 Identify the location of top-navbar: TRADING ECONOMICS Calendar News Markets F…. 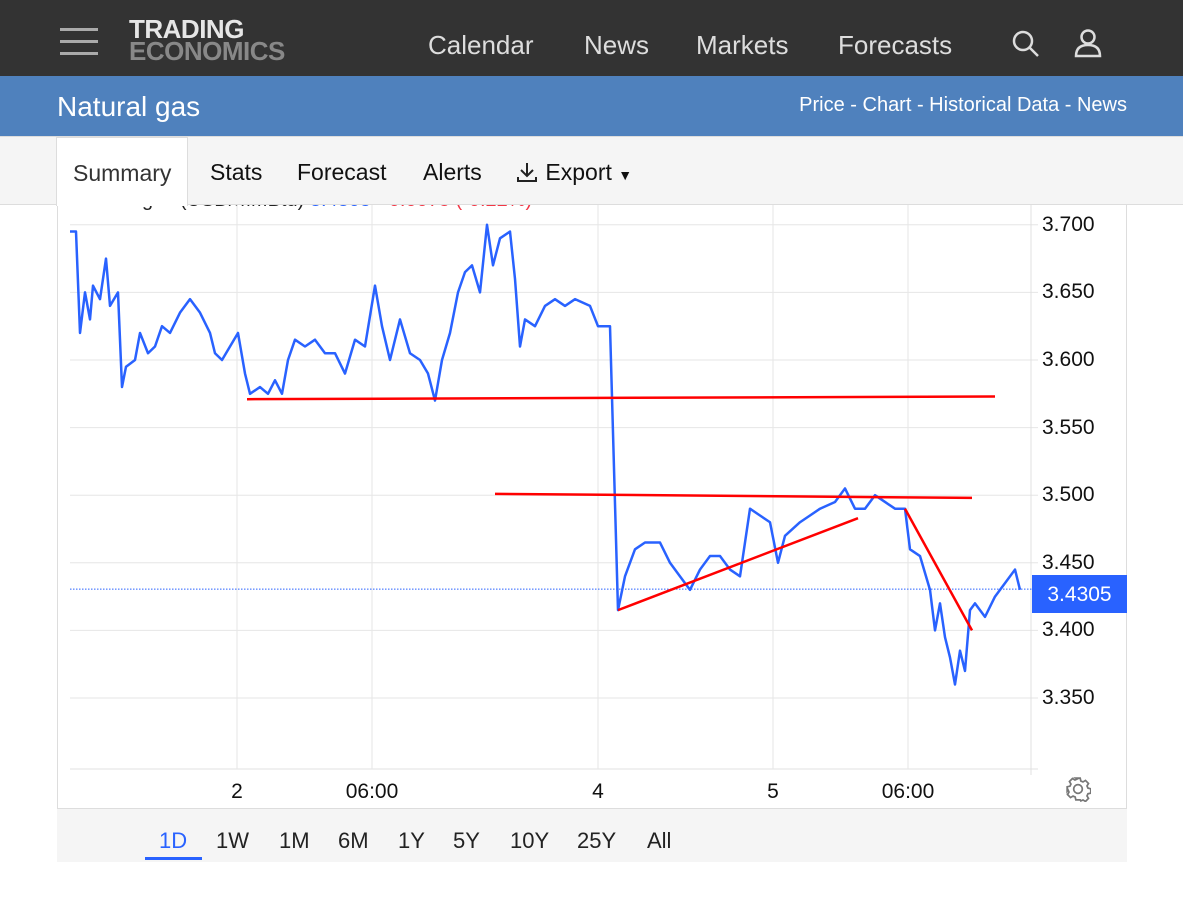
(591, 38).